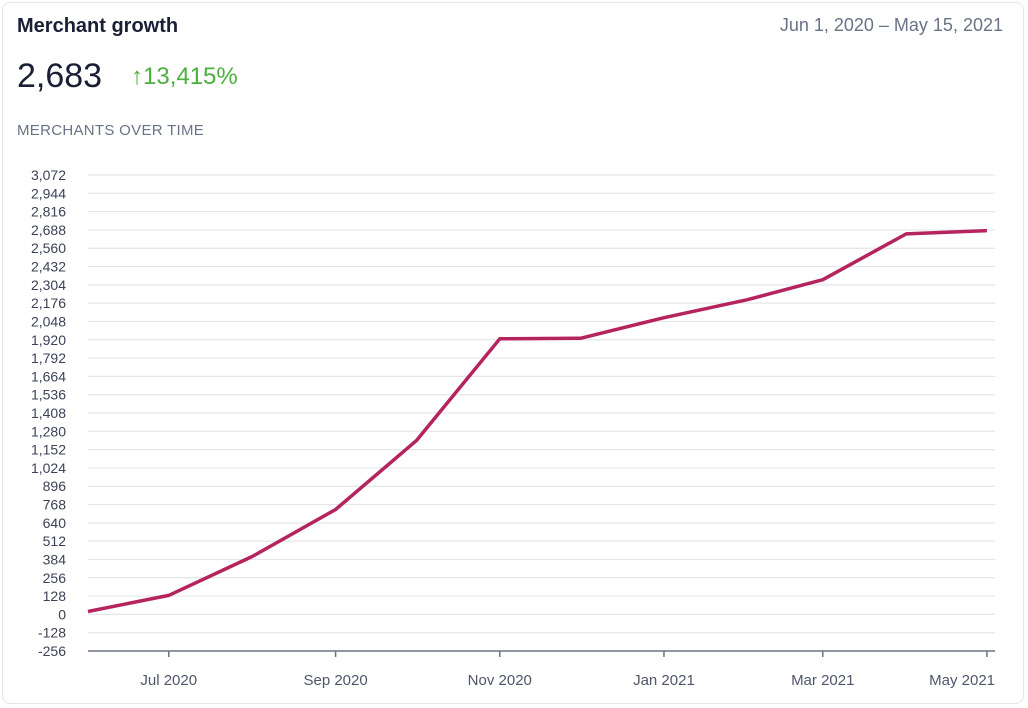  Describe the element at coordinates (55, 486) in the screenshot. I see `y-tick-label: 896` at that location.